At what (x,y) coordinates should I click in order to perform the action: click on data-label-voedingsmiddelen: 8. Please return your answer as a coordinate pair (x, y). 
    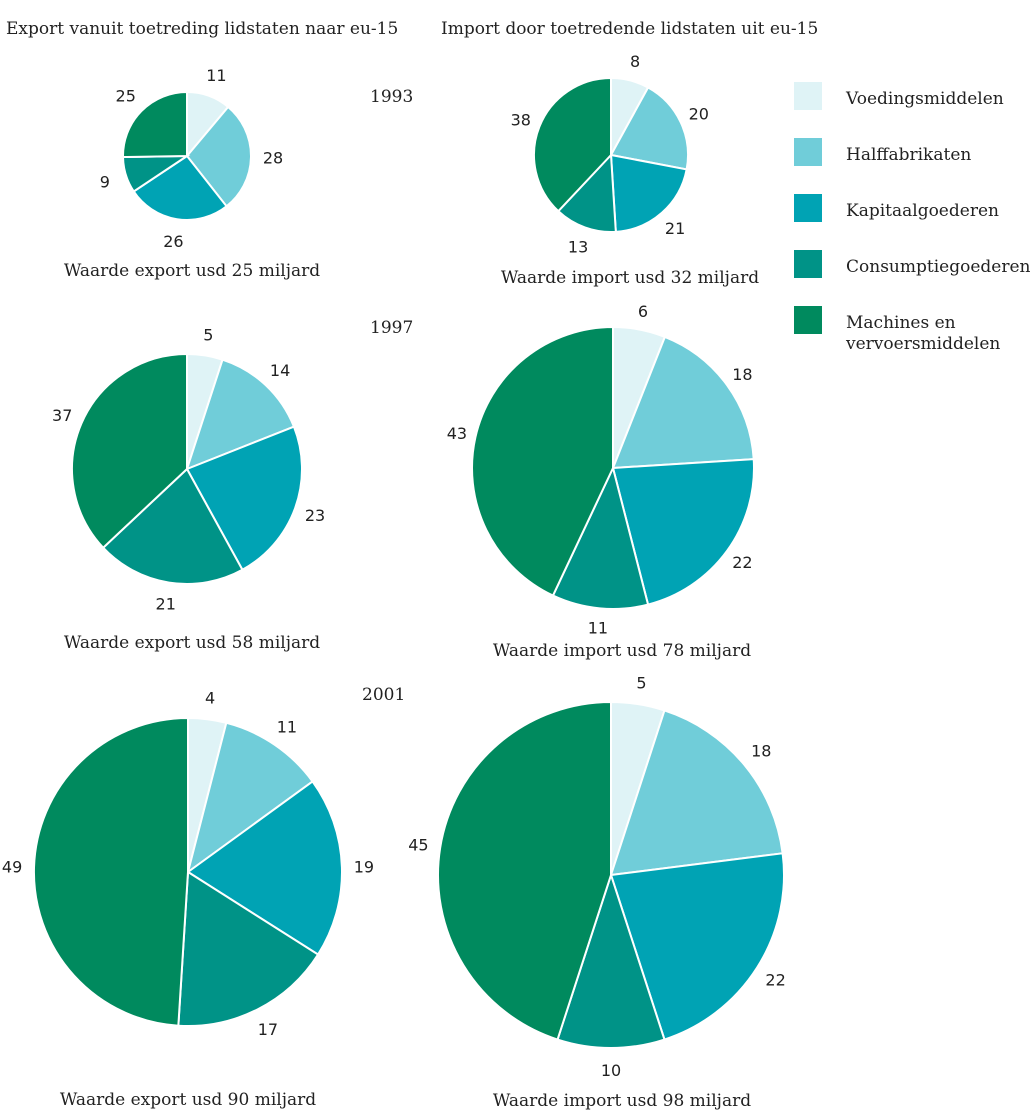
    Looking at the image, I should click on (635, 61).